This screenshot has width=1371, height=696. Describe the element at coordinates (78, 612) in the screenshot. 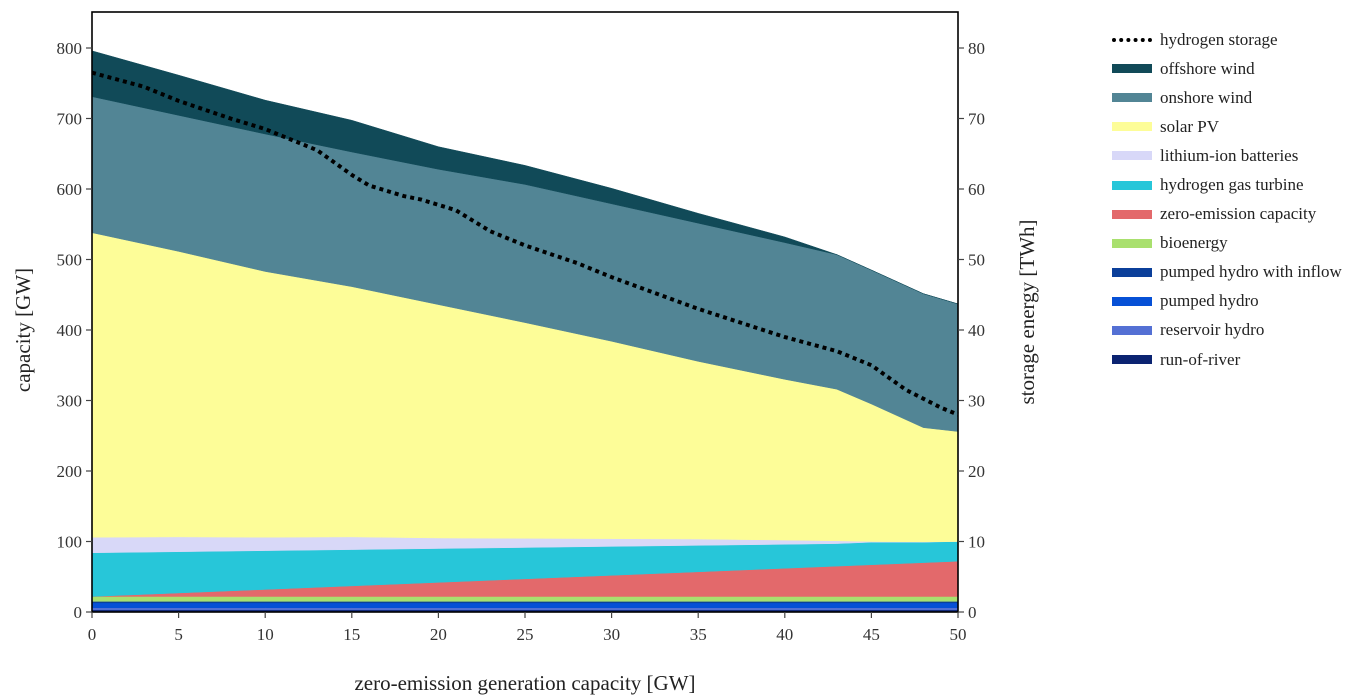

I see `y-tick-label: 0` at that location.